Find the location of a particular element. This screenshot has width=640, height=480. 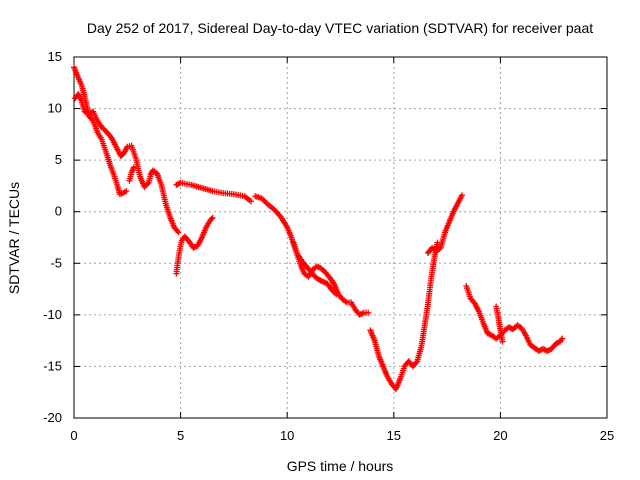

x-tick-label: 10 is located at coordinates (287, 435).